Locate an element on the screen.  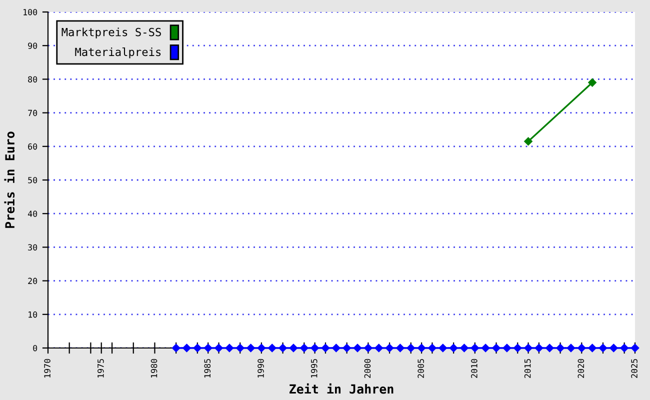
x-tick-label: 1995 is located at coordinates (314, 368).